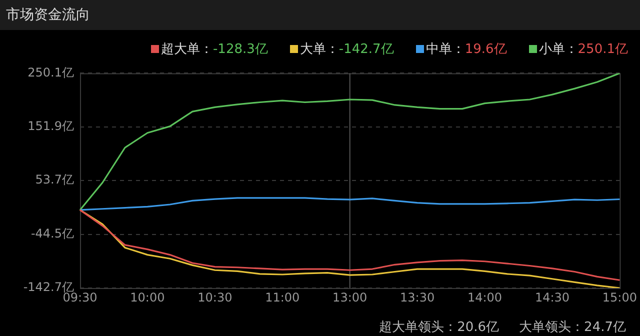 This screenshot has height=336, width=640. I want to click on y-tick-label: 250.1亿, so click(51, 72).